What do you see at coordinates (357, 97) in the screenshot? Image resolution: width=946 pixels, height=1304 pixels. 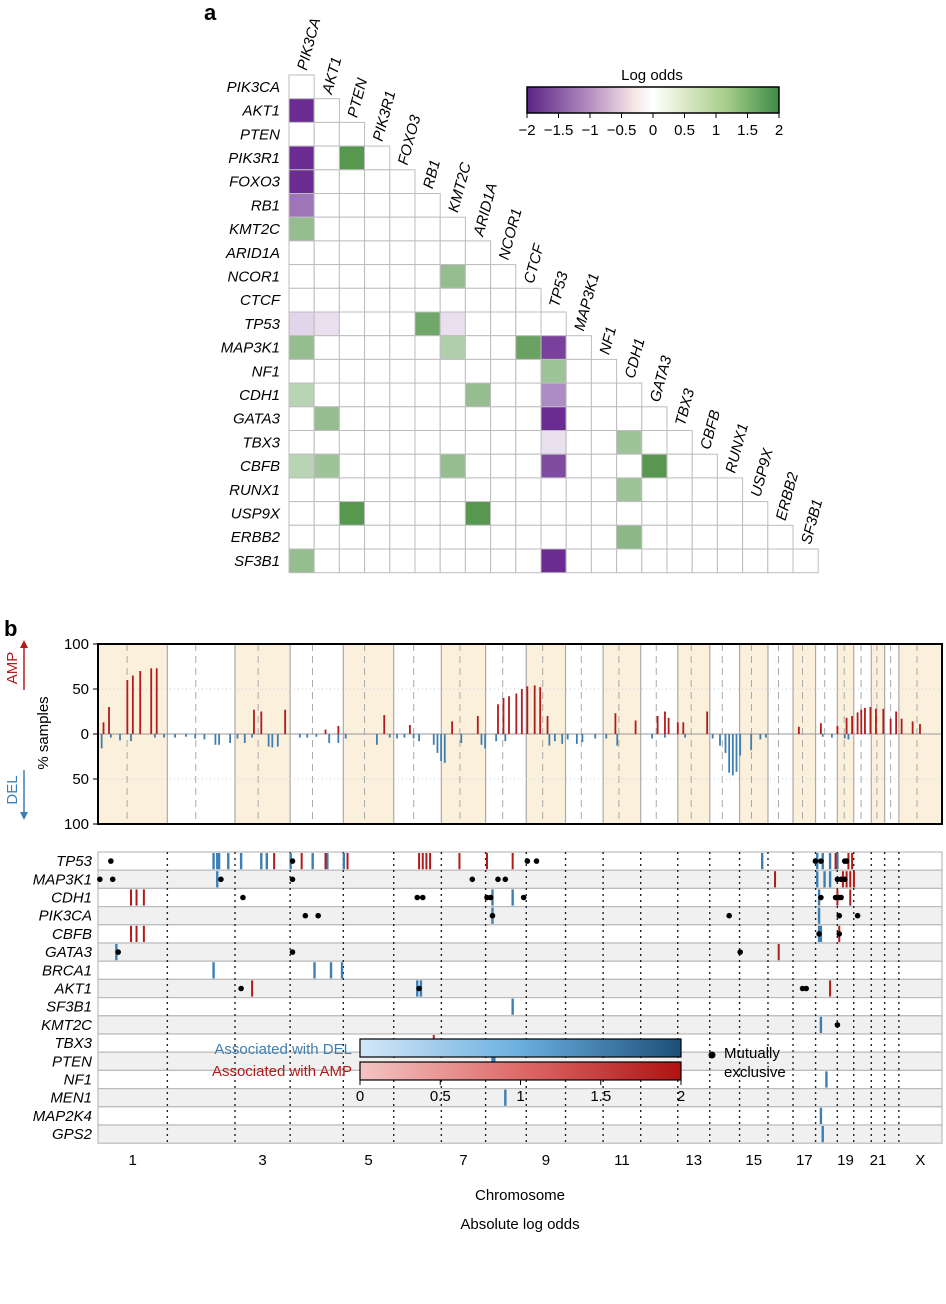 I see `col-label: PTEN` at bounding box center [357, 97].